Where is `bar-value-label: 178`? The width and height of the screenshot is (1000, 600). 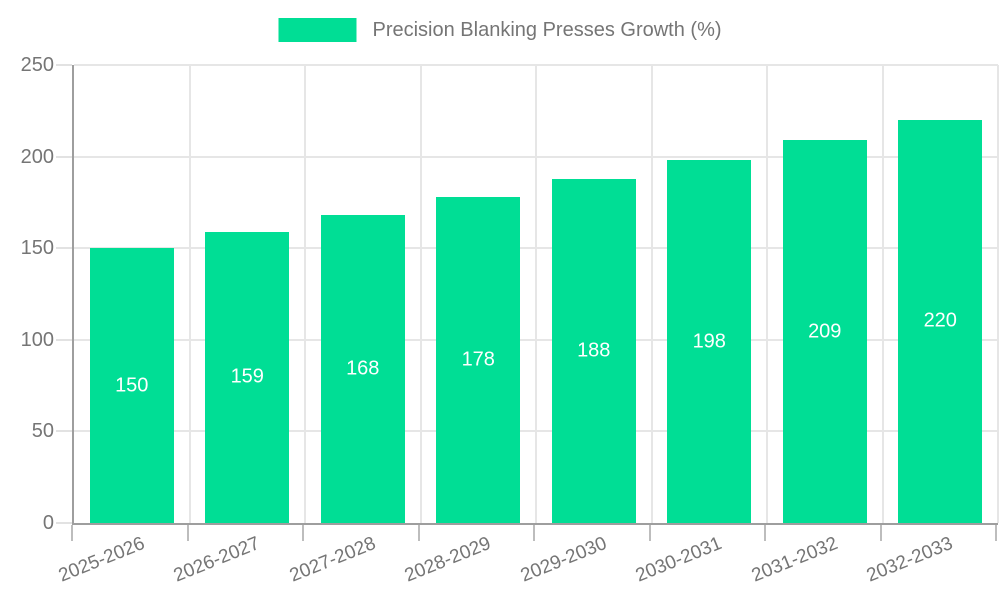 bar-value-label: 178 is located at coordinates (478, 359).